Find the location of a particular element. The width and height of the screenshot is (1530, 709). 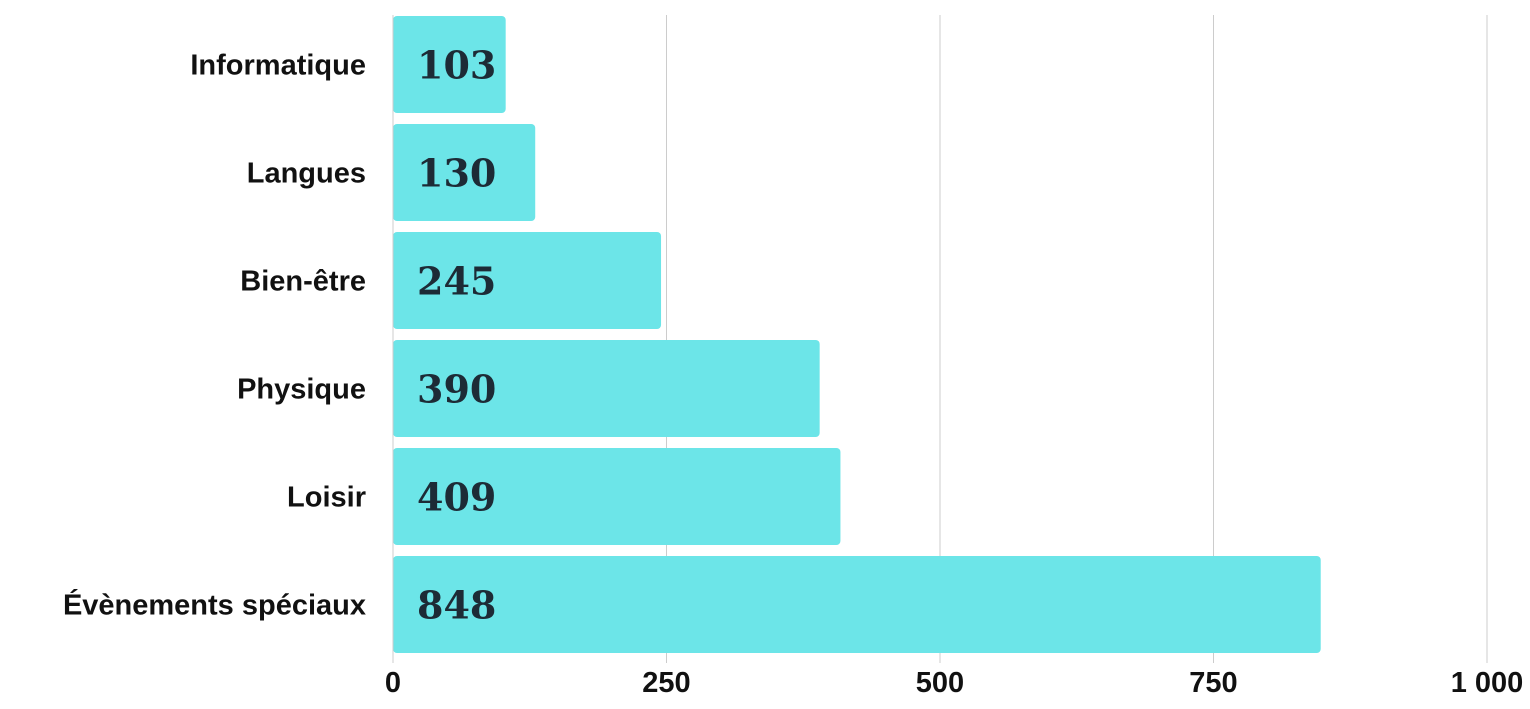

category-label-2: Langues is located at coordinates (306, 174).